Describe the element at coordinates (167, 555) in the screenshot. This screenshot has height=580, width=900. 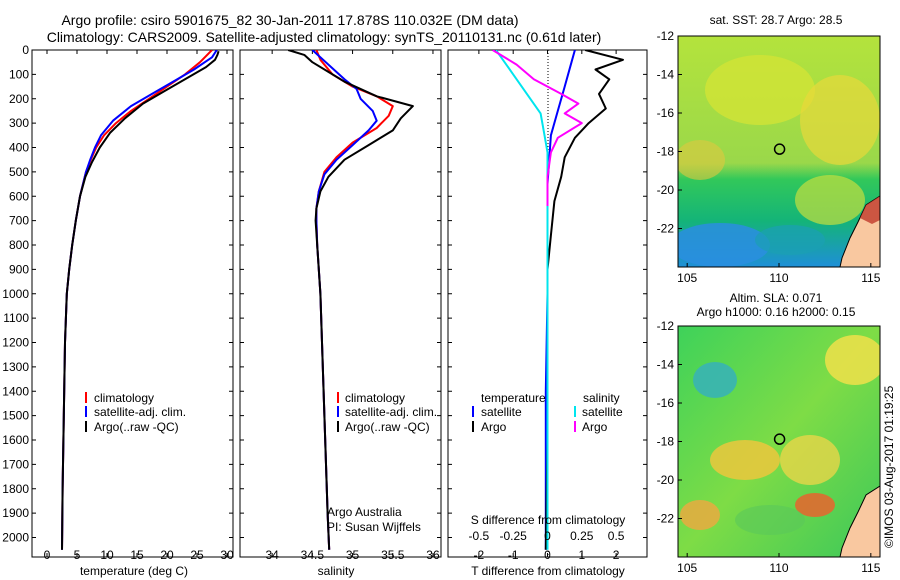
I see `x-tick-label: 20` at that location.